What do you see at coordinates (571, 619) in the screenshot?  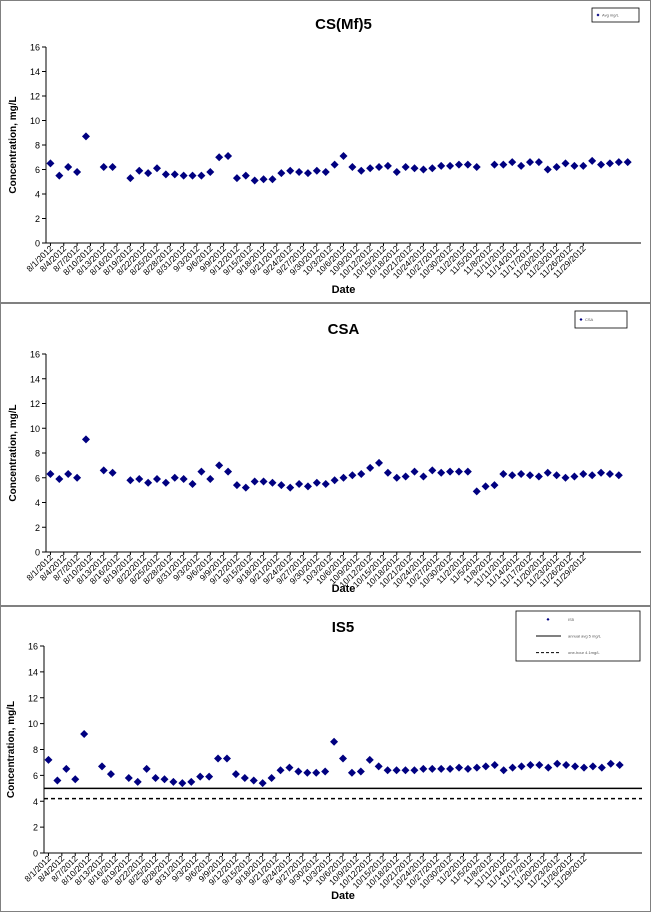 I see `legend-label: IS5` at bounding box center [571, 619].